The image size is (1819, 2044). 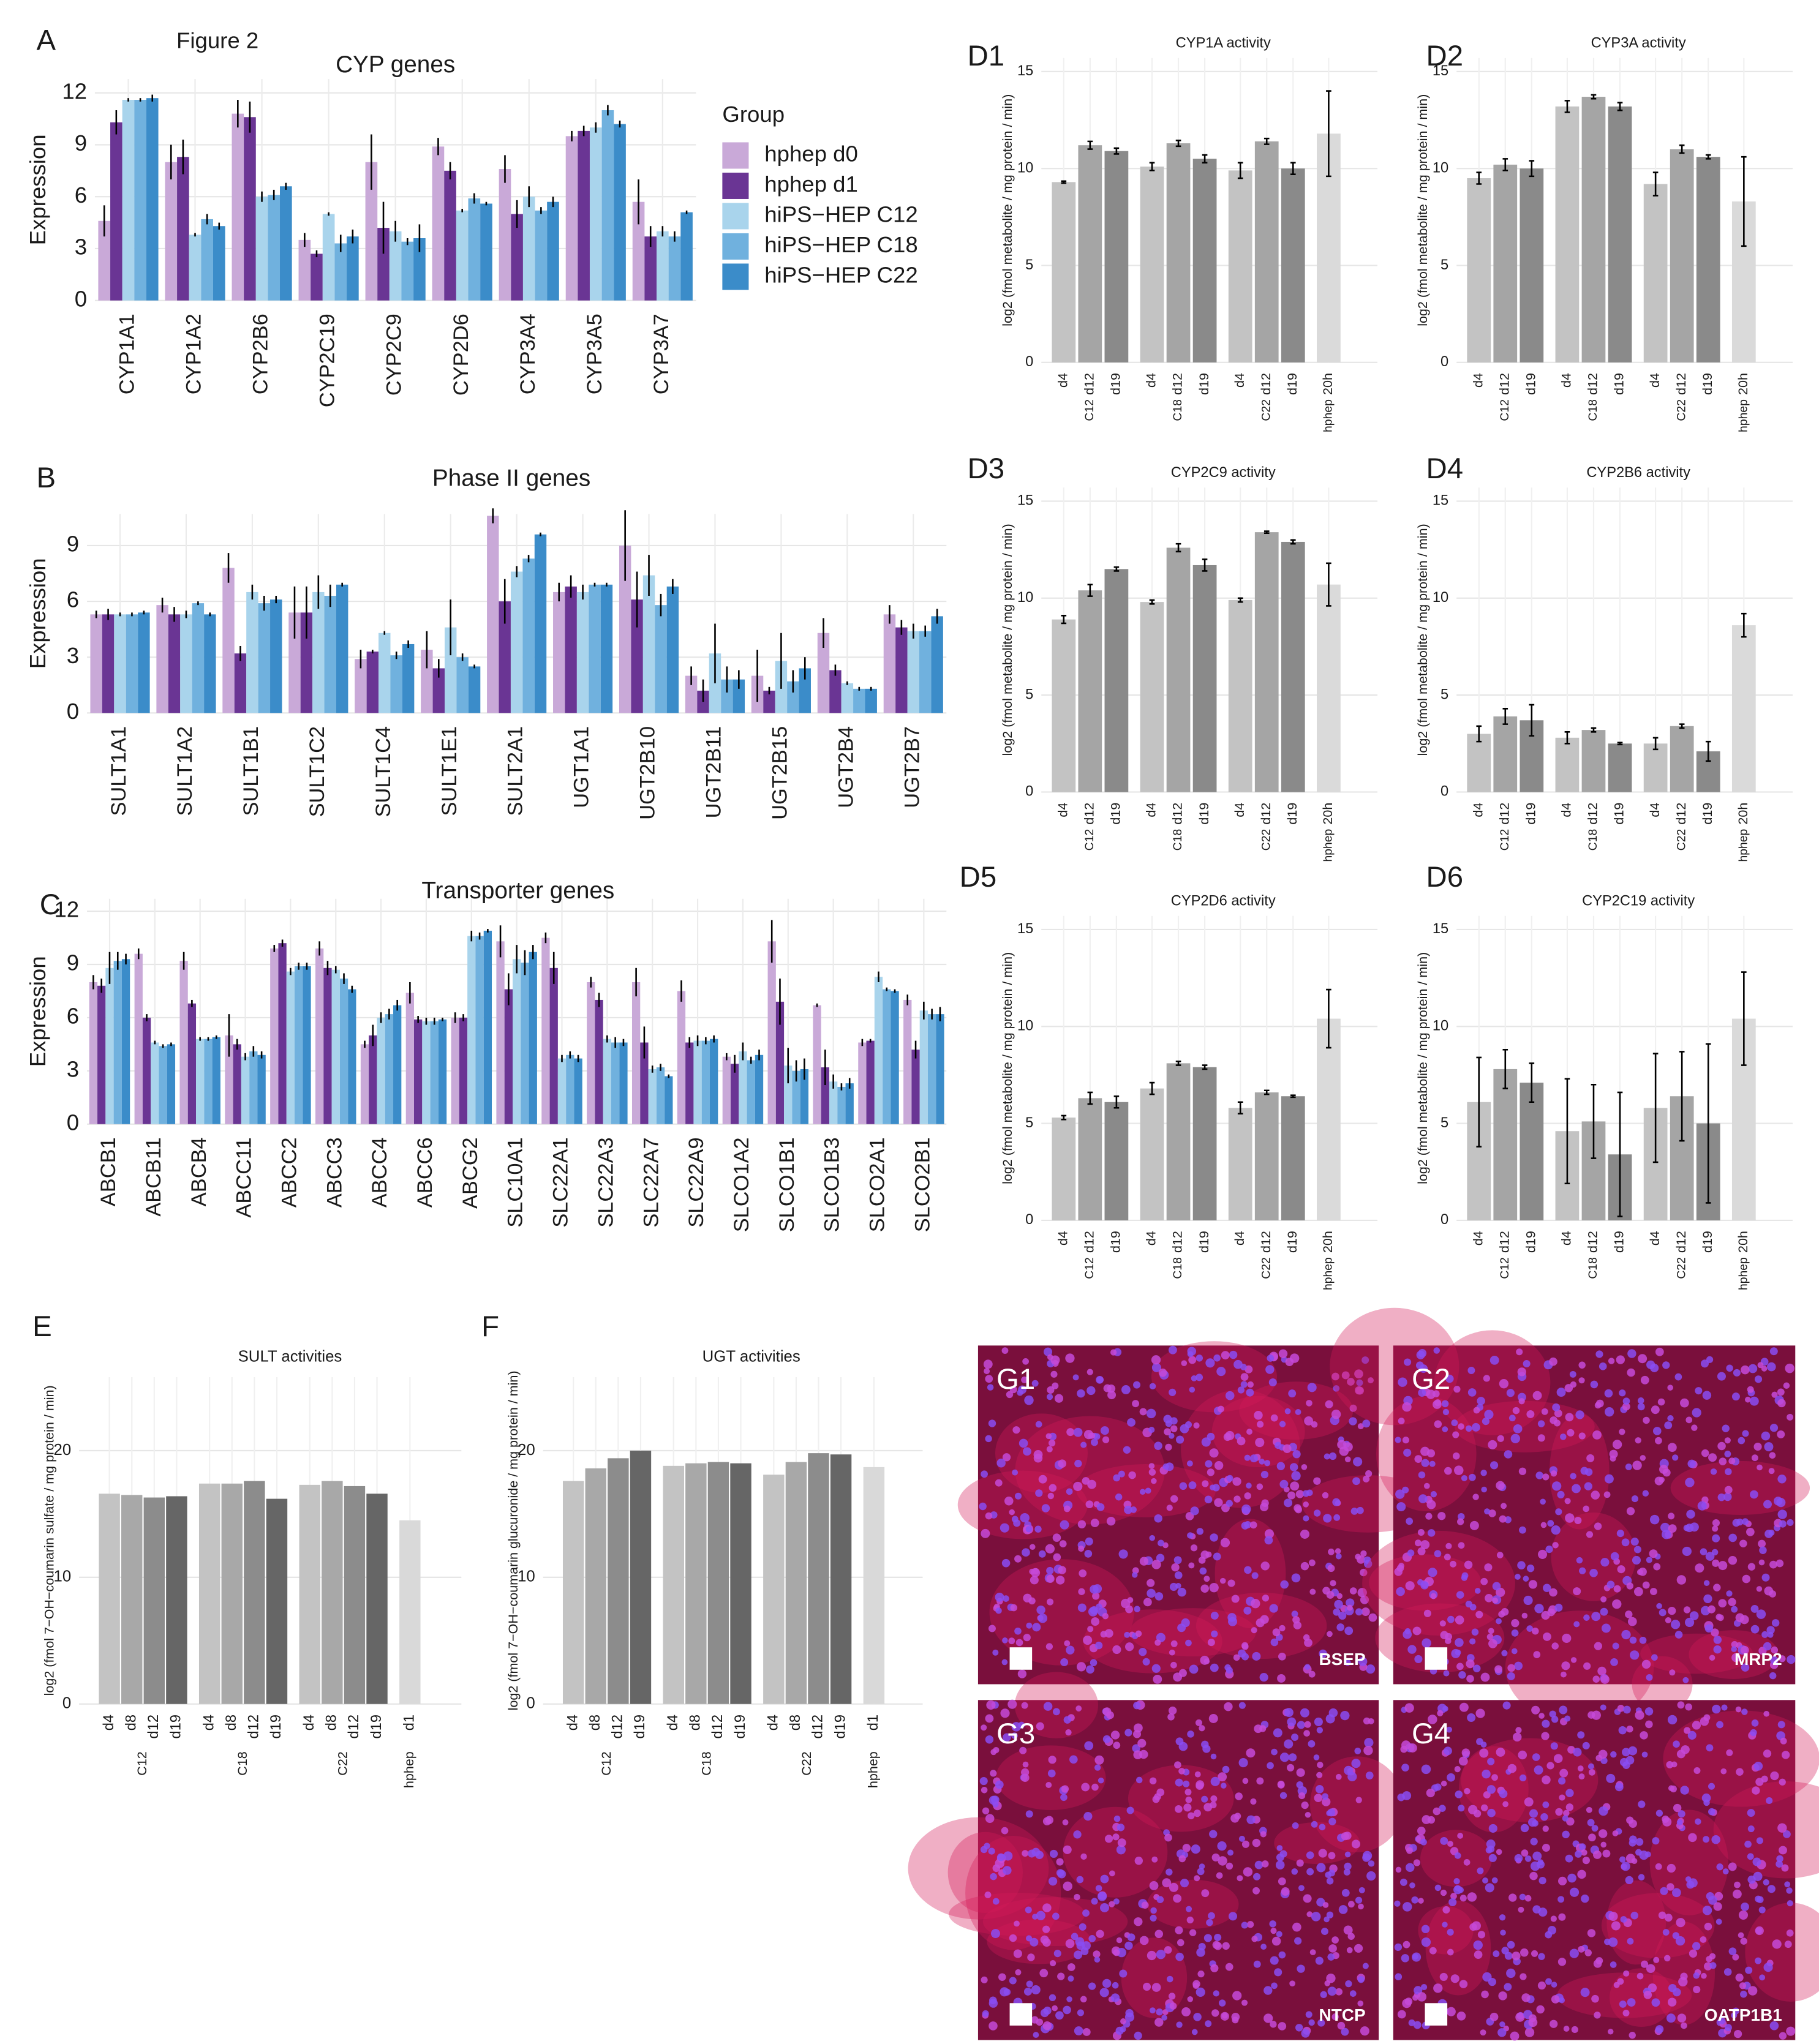 What do you see at coordinates (1021, 2014) in the screenshot?
I see `scale-marker` at bounding box center [1021, 2014].